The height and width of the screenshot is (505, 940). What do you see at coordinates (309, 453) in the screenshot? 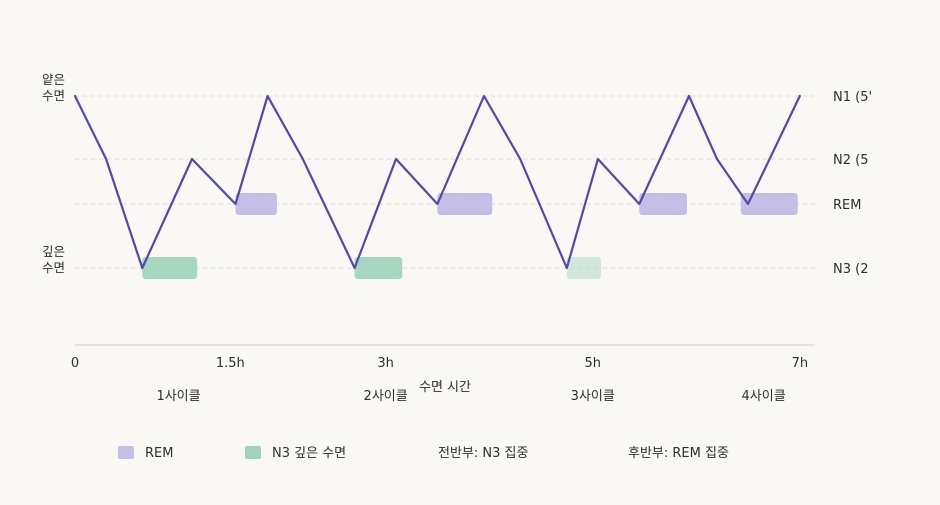
I see `legend-item-2: N3 깊은 수면` at bounding box center [309, 453].